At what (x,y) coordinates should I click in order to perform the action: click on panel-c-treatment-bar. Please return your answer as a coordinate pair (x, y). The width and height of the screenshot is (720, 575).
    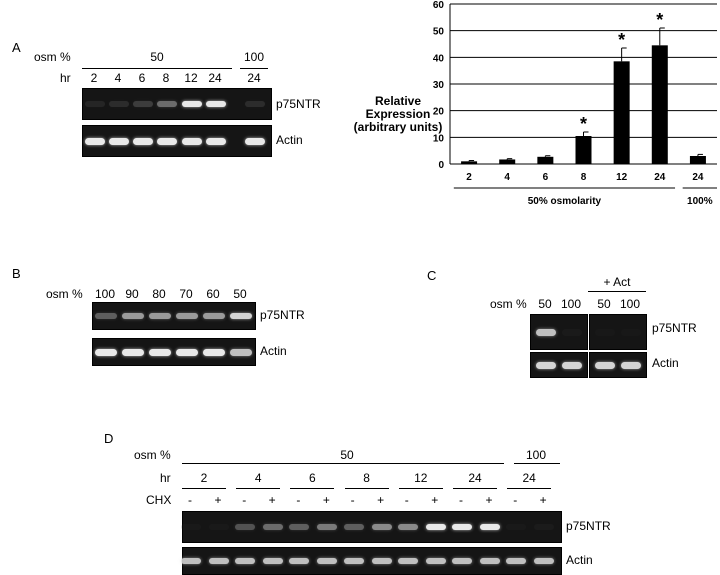
    Looking at the image, I should click on (617, 291).